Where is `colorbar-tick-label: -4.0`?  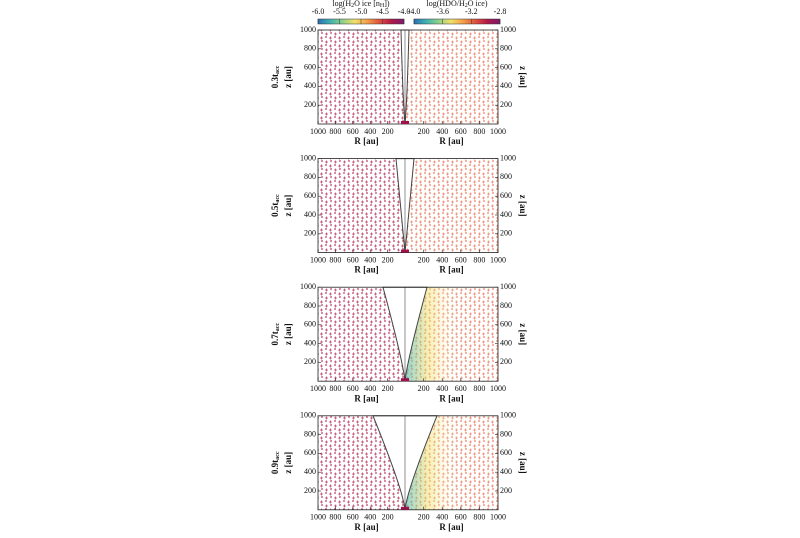 colorbar-tick-label: -4.0 is located at coordinates (404, 11).